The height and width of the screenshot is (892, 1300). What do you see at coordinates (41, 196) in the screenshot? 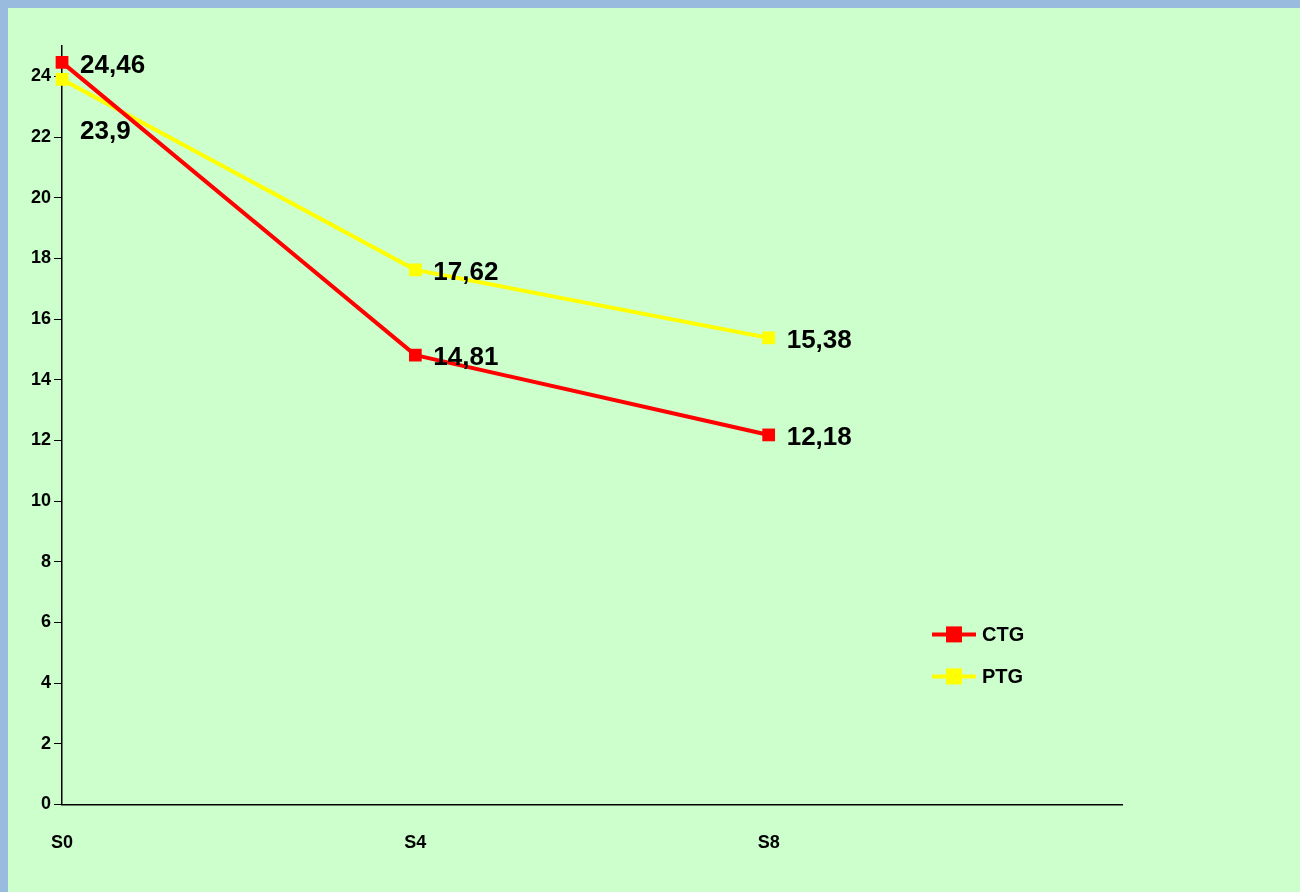
I see `y-tick-label: 20` at bounding box center [41, 196].